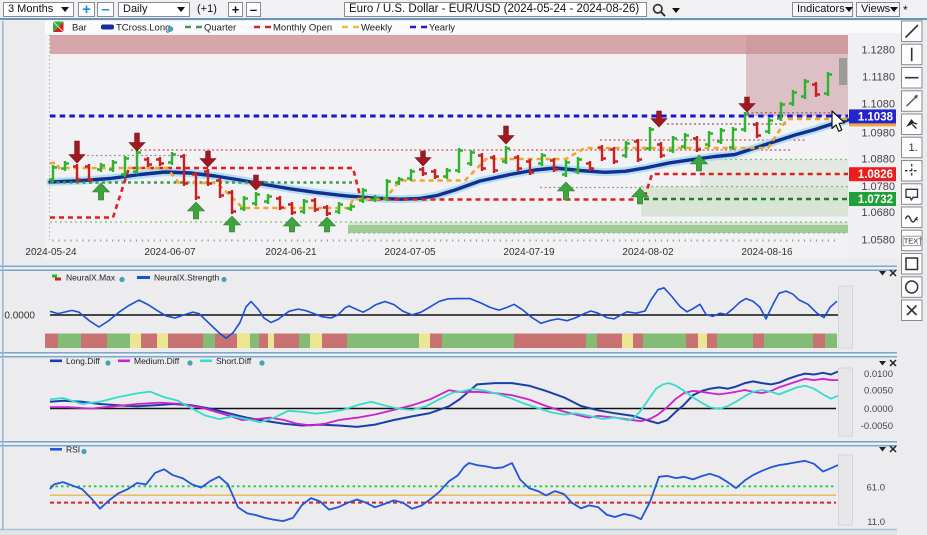  What do you see at coordinates (186, 278) in the screenshot?
I see `svg-text: NeuralX.Strength` at bounding box center [186, 278].